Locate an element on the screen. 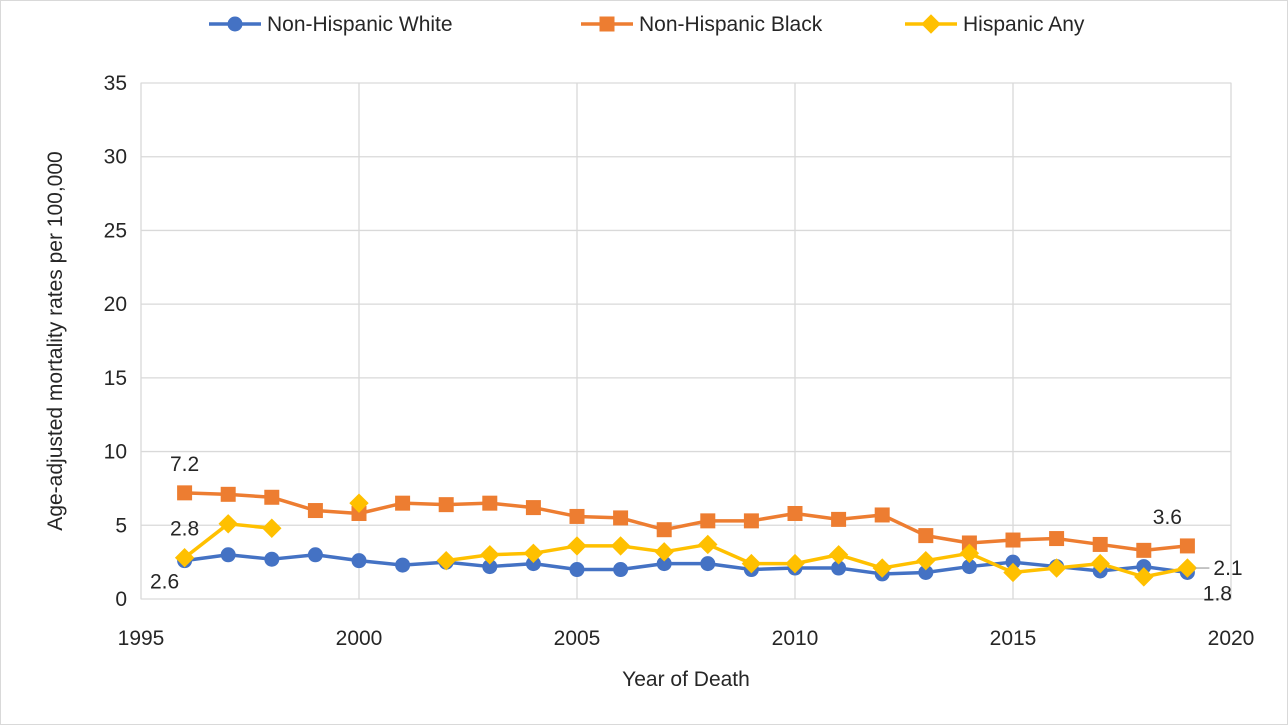 Image resolution: width=1288 pixels, height=726 pixels. x-tick-label: 2010 is located at coordinates (795, 638).